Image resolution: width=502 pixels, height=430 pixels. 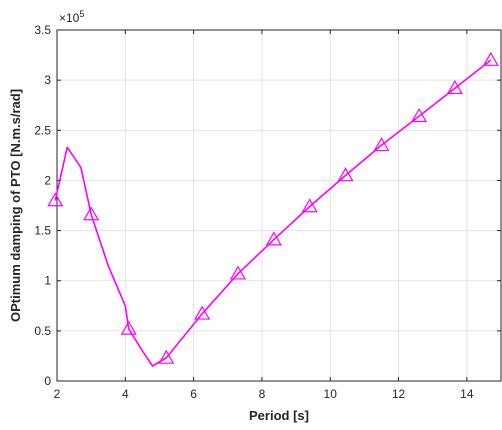 I want to click on y-tick-label: 3.5, so click(x=42, y=30).